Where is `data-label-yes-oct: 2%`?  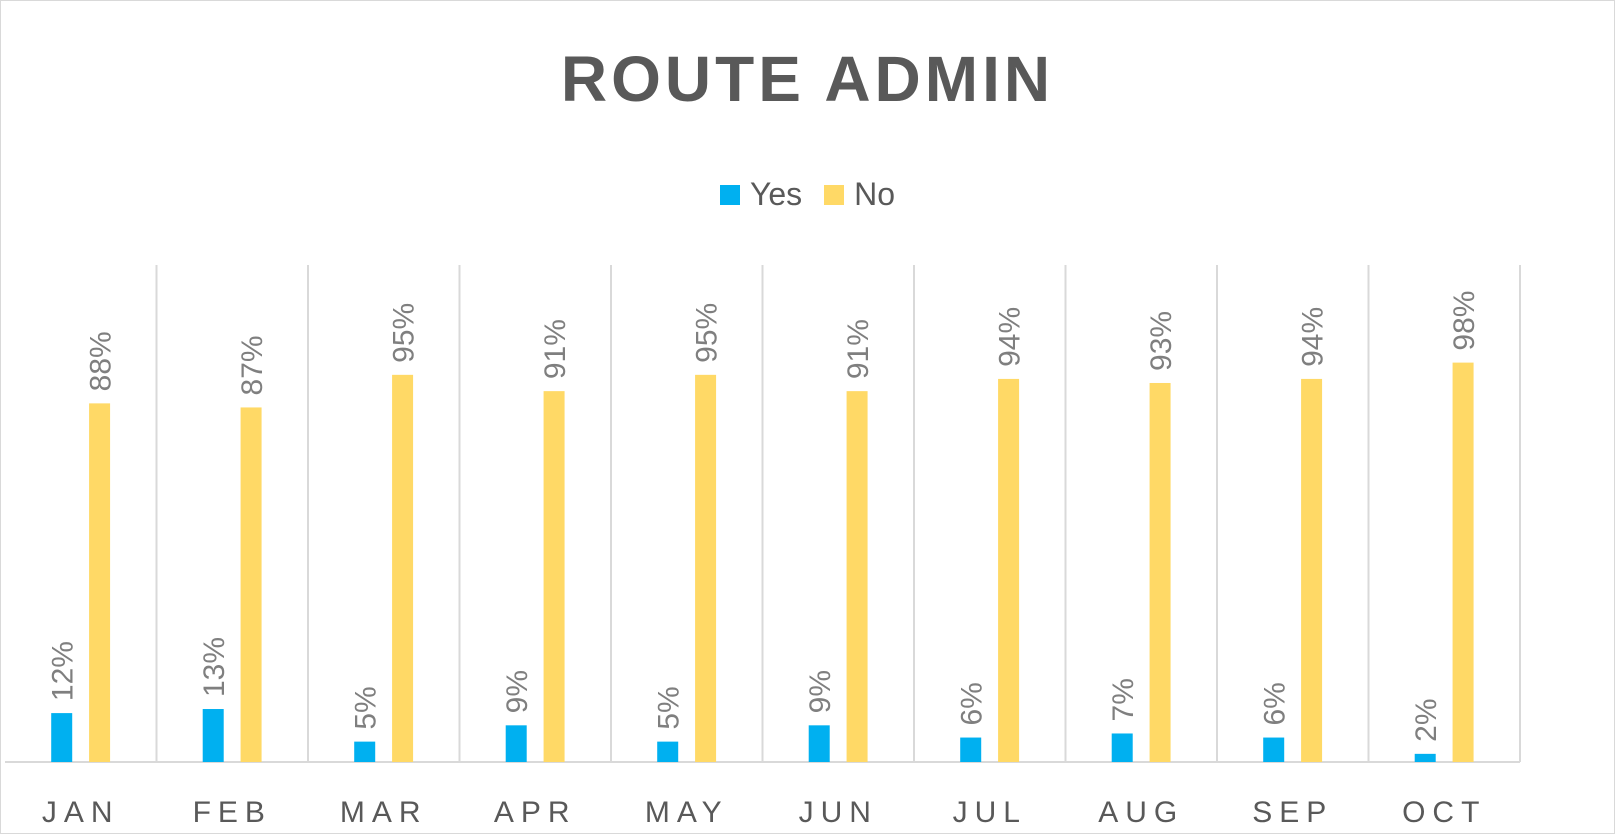
data-label-yes-oct: 2% is located at coordinates (1426, 719).